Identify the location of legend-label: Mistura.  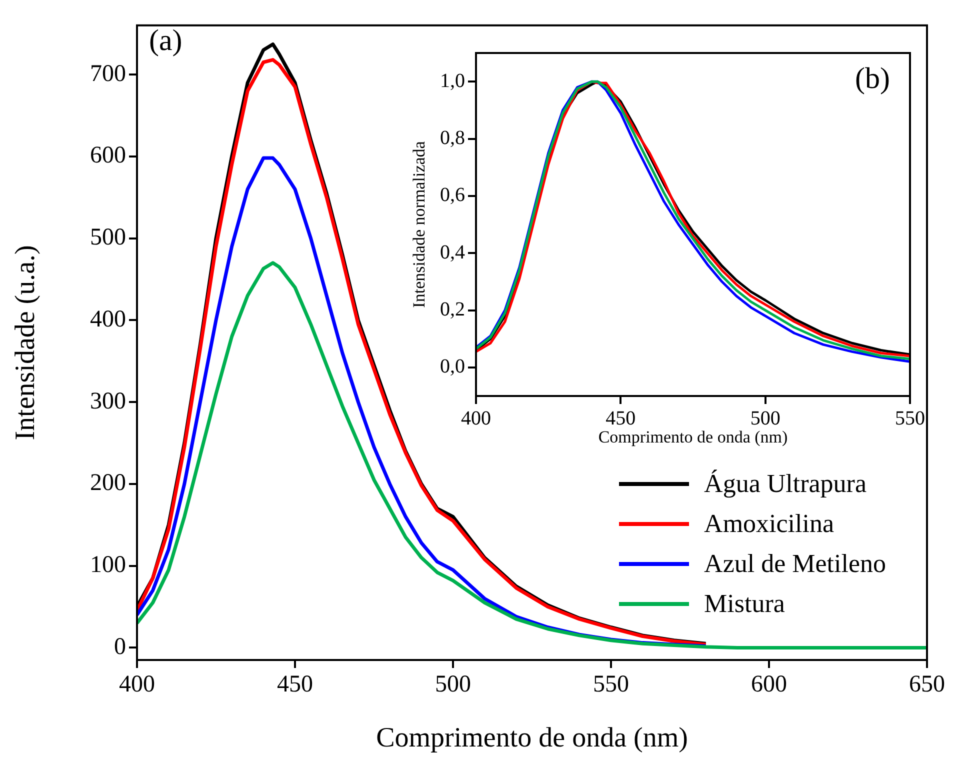
(744, 604).